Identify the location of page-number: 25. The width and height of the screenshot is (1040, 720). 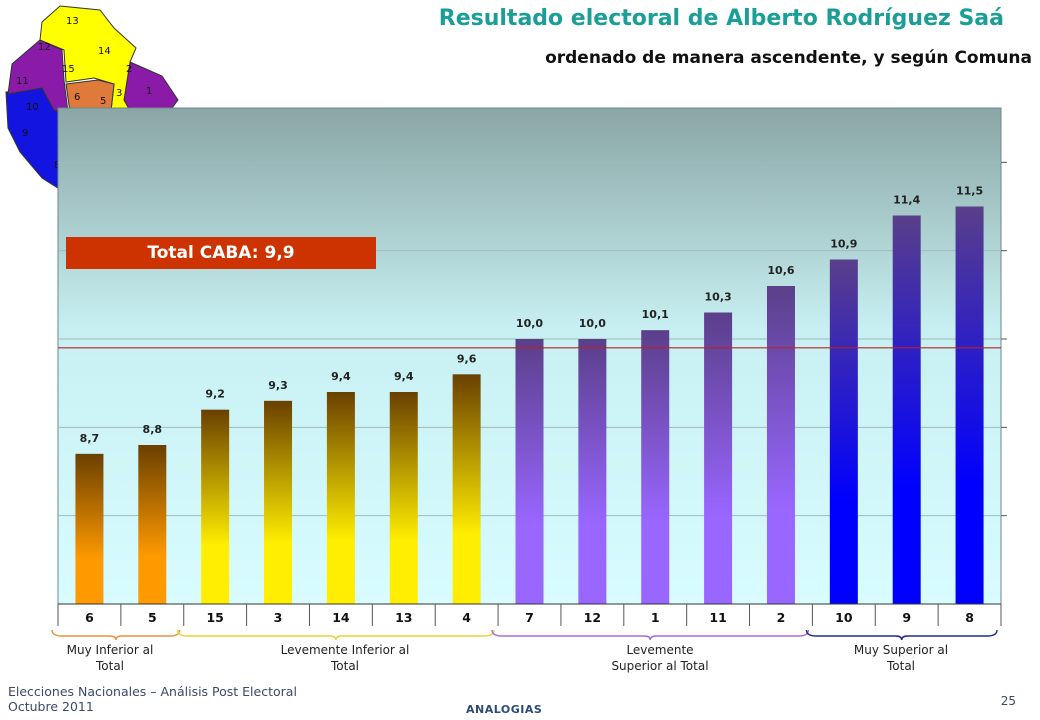
(1008, 701).